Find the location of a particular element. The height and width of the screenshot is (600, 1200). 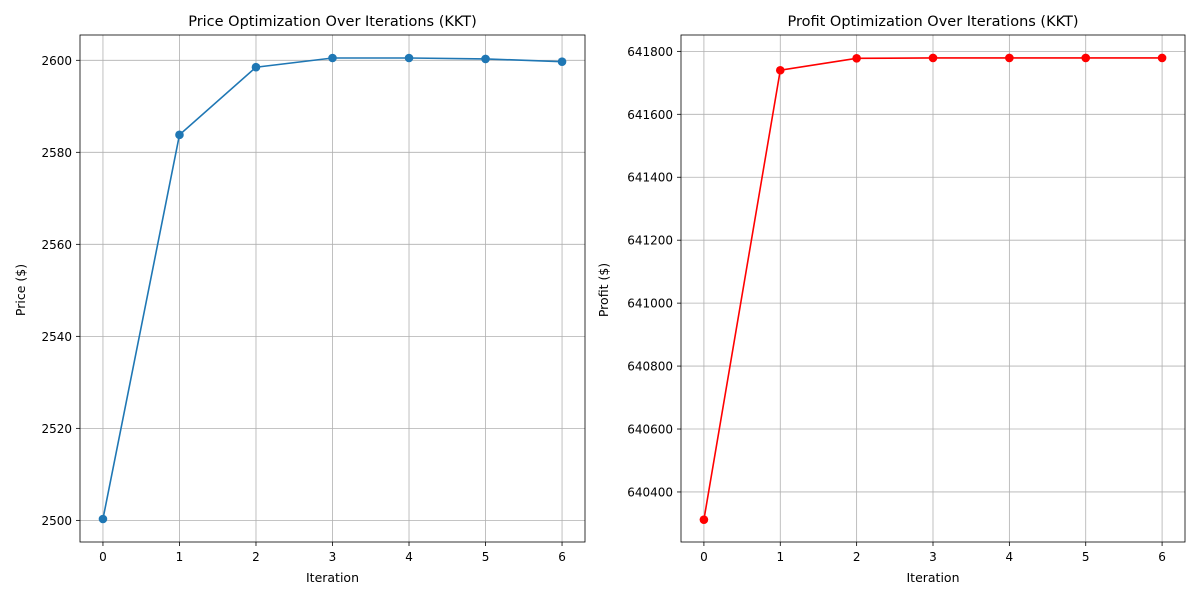

price-x-tick-label-5: 5 is located at coordinates (486, 557).